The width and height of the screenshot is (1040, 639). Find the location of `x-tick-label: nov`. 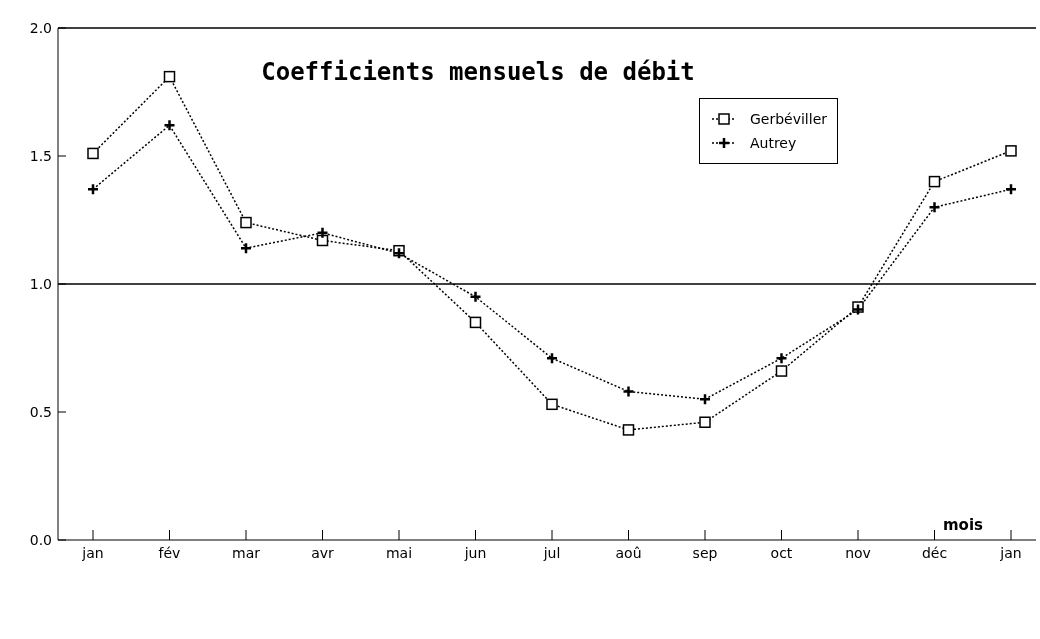

x-tick-label: nov is located at coordinates (858, 552).